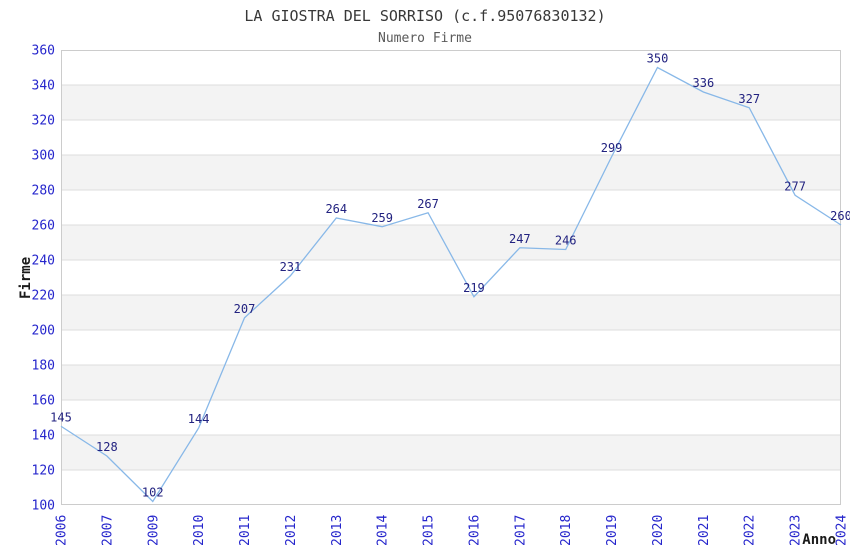 The height and width of the screenshot is (550, 850). What do you see at coordinates (425, 38) in the screenshot?
I see `chart-subtitle: Numero Firme` at bounding box center [425, 38].